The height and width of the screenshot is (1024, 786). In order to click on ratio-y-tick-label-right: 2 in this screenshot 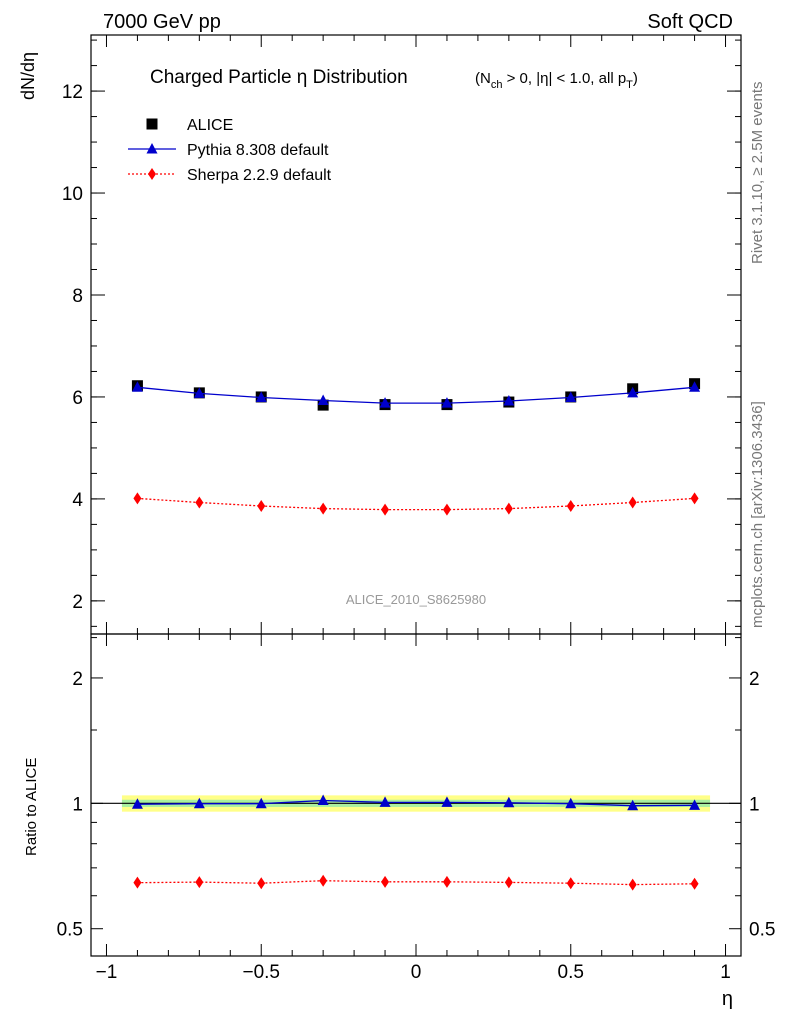, I will do `click(754, 679)`.